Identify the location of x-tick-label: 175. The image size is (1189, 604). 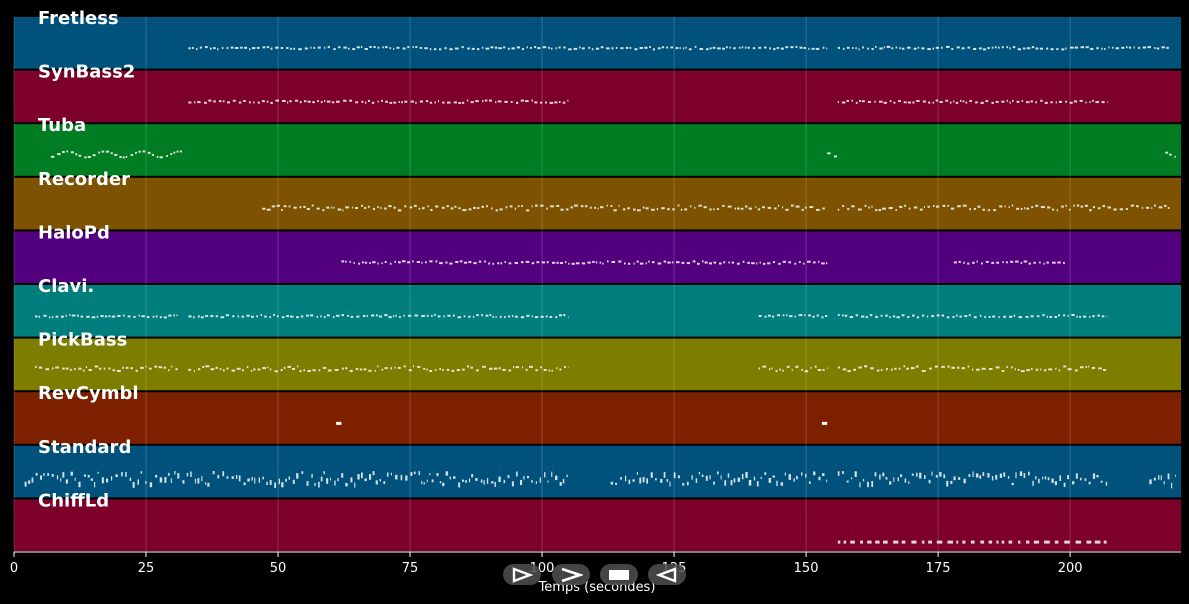
(938, 568).